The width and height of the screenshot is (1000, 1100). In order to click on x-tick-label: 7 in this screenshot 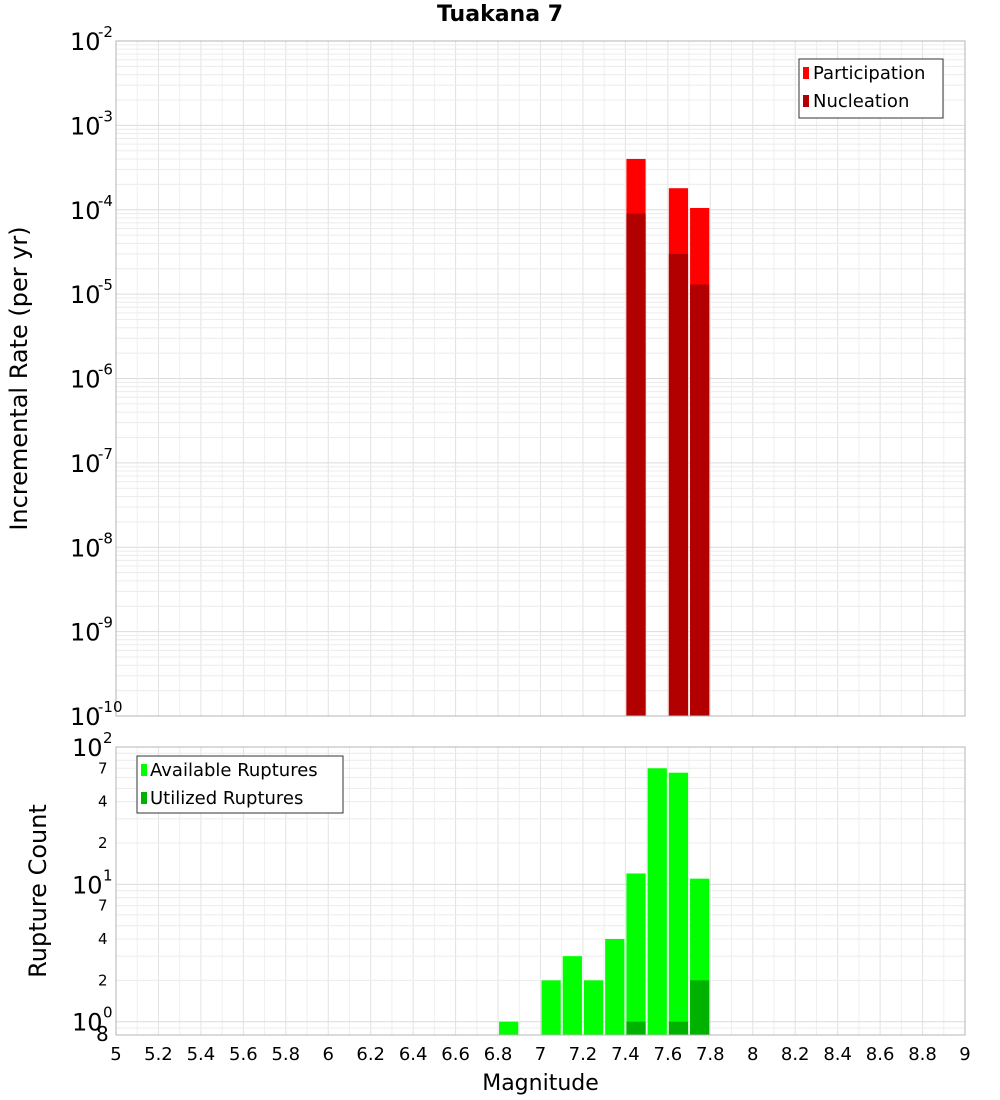, I will do `click(540, 1054)`.